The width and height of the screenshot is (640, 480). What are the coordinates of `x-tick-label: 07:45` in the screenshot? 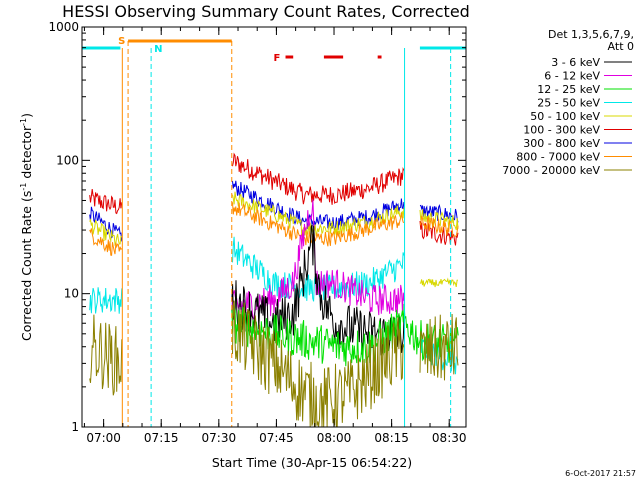 It's located at (276, 438).